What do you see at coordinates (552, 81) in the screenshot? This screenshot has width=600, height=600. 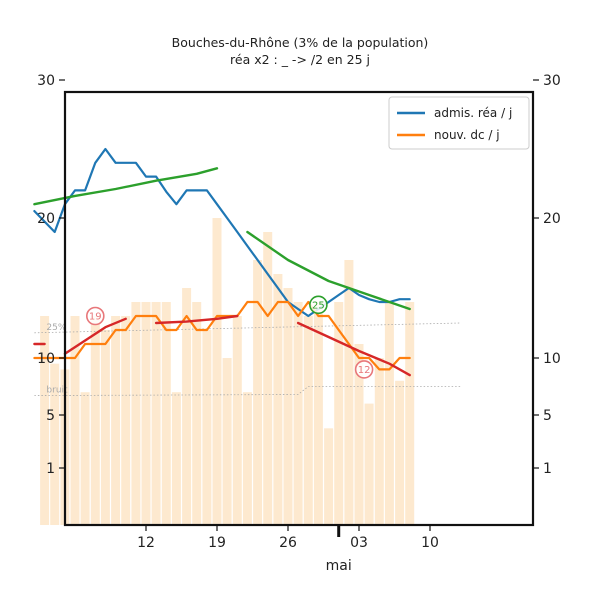 I see `y-tick-label-right: 30` at bounding box center [552, 81].